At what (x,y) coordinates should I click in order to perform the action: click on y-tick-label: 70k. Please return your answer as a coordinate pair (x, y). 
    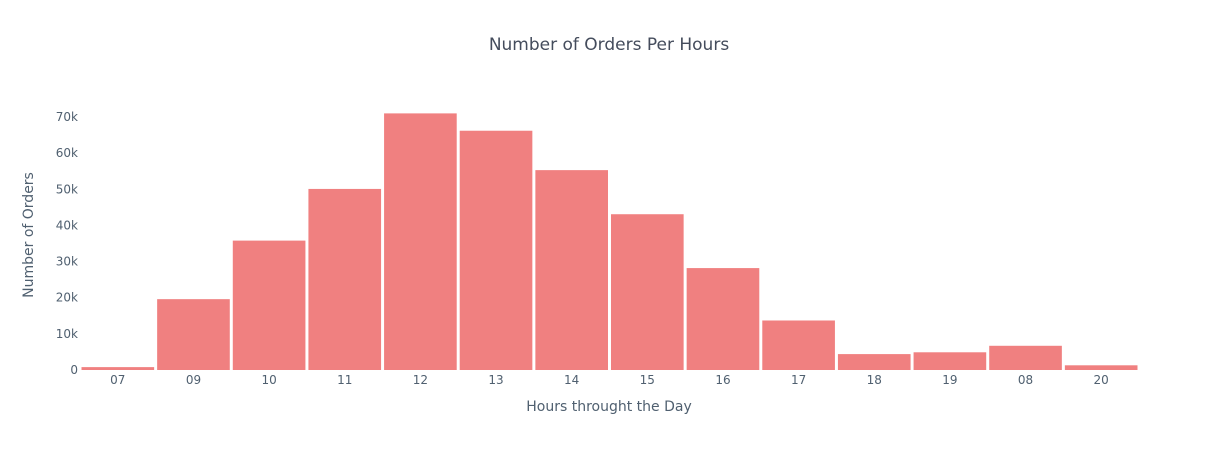
    Looking at the image, I should click on (67, 117).